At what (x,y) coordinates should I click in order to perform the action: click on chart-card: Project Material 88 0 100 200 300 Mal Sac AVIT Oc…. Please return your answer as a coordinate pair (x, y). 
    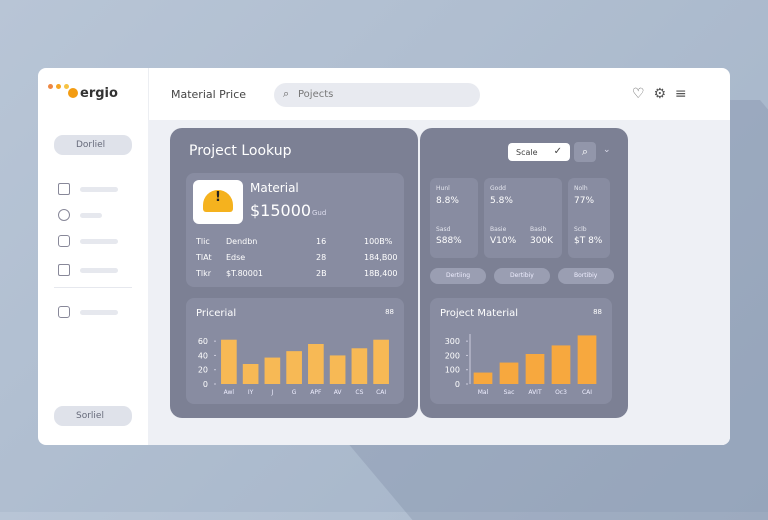
    Looking at the image, I should click on (521, 351).